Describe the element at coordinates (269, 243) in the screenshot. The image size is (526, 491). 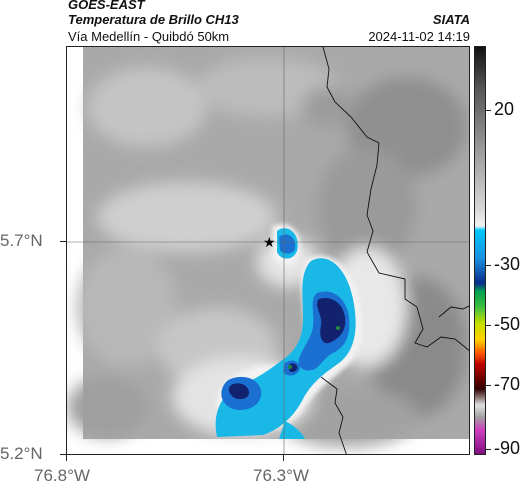
I see `location-marker-icon: ★` at that location.